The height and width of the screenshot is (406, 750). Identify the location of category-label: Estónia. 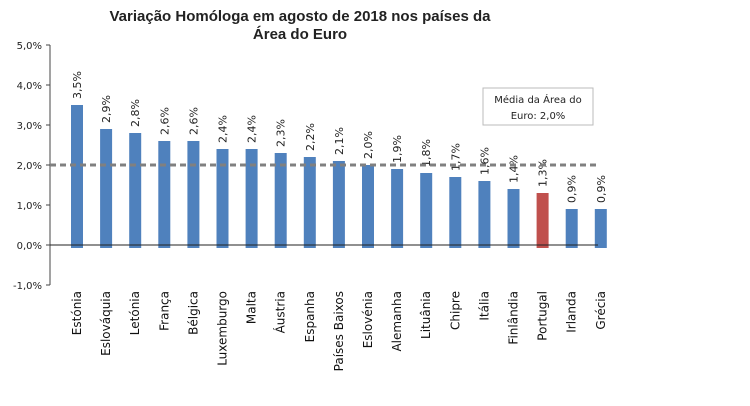
(77, 313).